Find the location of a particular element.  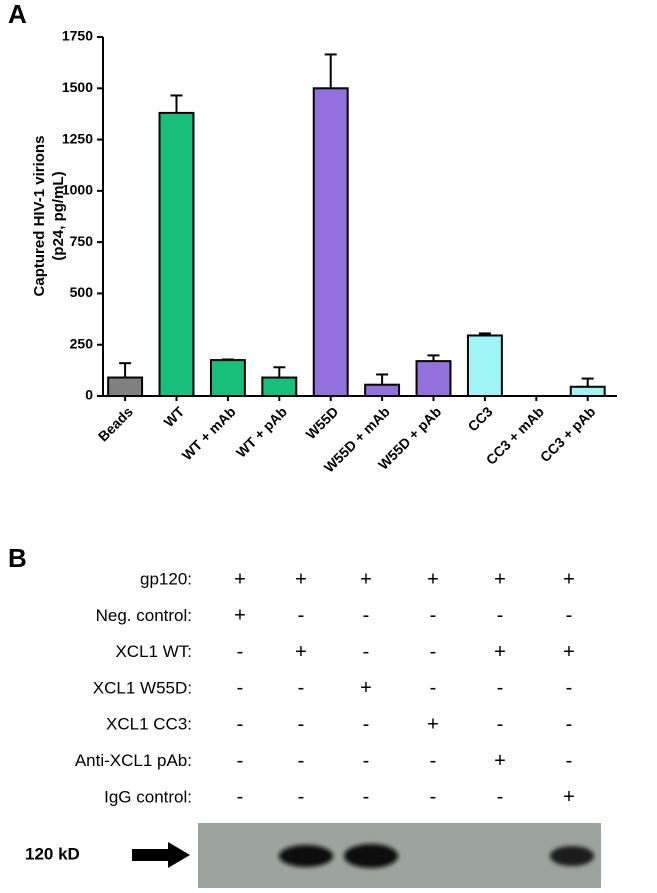

y-tick-label: 0 is located at coordinates (89, 395).